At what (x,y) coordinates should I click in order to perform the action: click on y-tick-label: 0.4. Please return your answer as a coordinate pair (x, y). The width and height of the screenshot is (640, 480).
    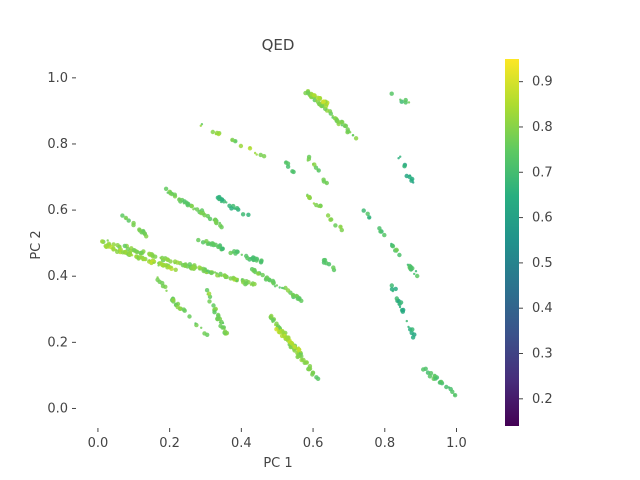
    Looking at the image, I should click on (57, 276).